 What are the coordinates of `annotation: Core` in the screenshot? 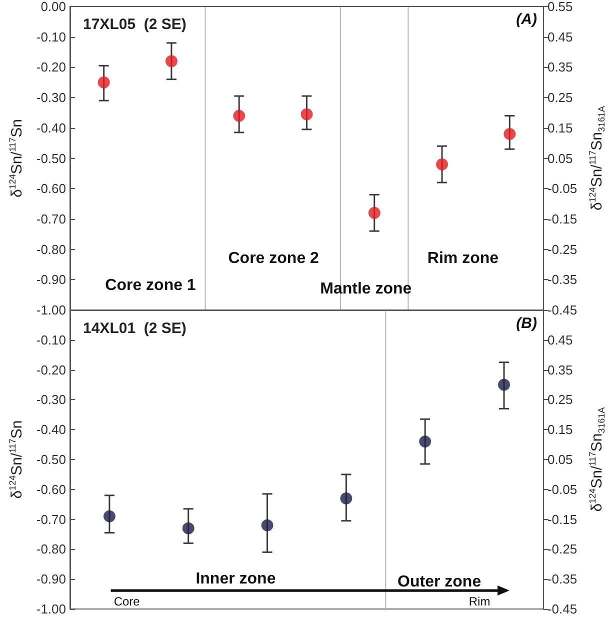 It's located at (127, 601).